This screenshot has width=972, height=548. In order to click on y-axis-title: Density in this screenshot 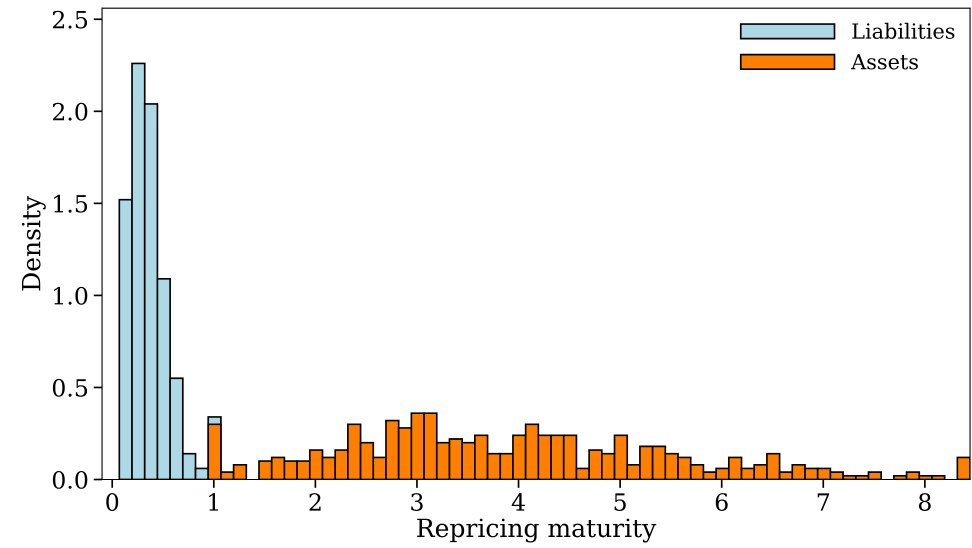, I will do `click(34, 243)`.